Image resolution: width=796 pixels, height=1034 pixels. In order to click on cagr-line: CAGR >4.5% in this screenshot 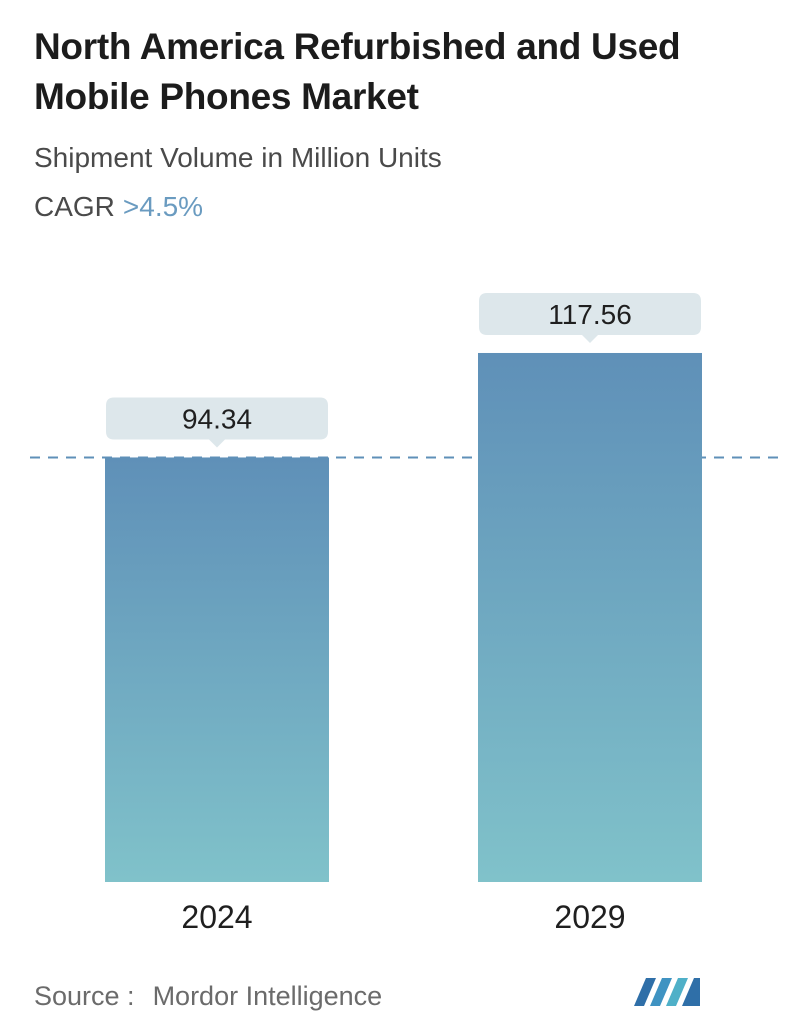, I will do `click(118, 207)`.